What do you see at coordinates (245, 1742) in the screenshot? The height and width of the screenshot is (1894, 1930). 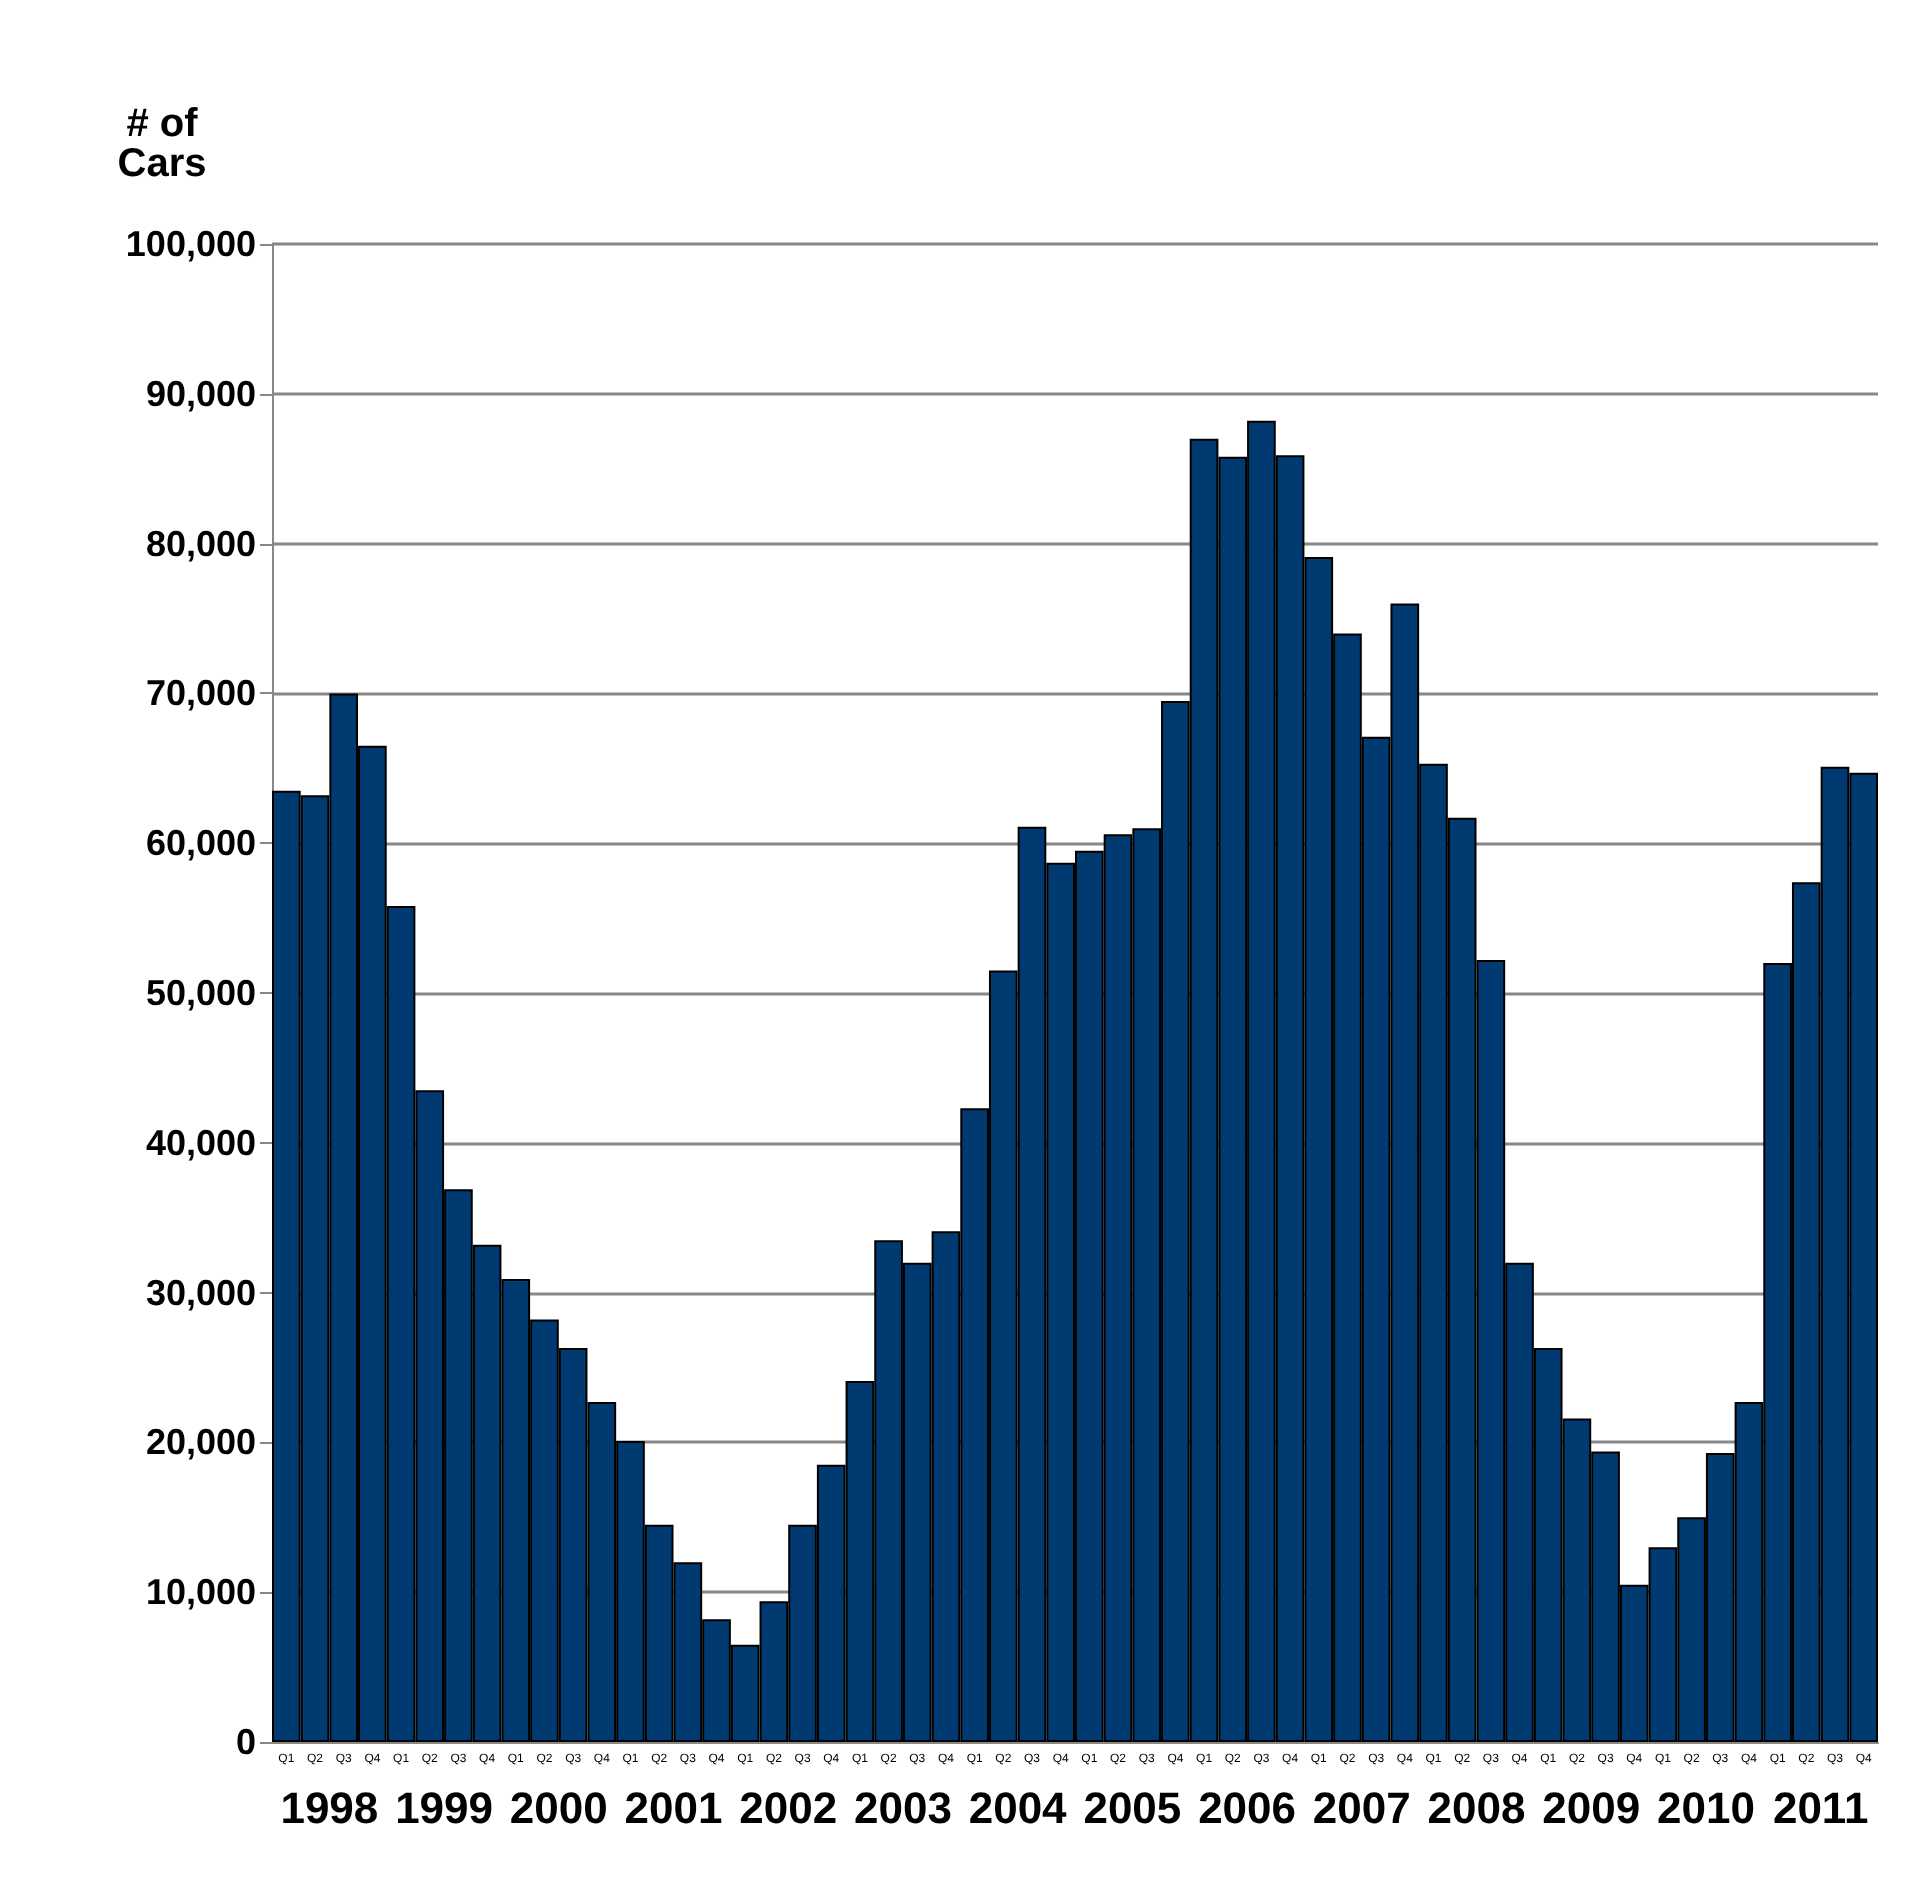 I see `y-tick-label: 0` at bounding box center [245, 1742].